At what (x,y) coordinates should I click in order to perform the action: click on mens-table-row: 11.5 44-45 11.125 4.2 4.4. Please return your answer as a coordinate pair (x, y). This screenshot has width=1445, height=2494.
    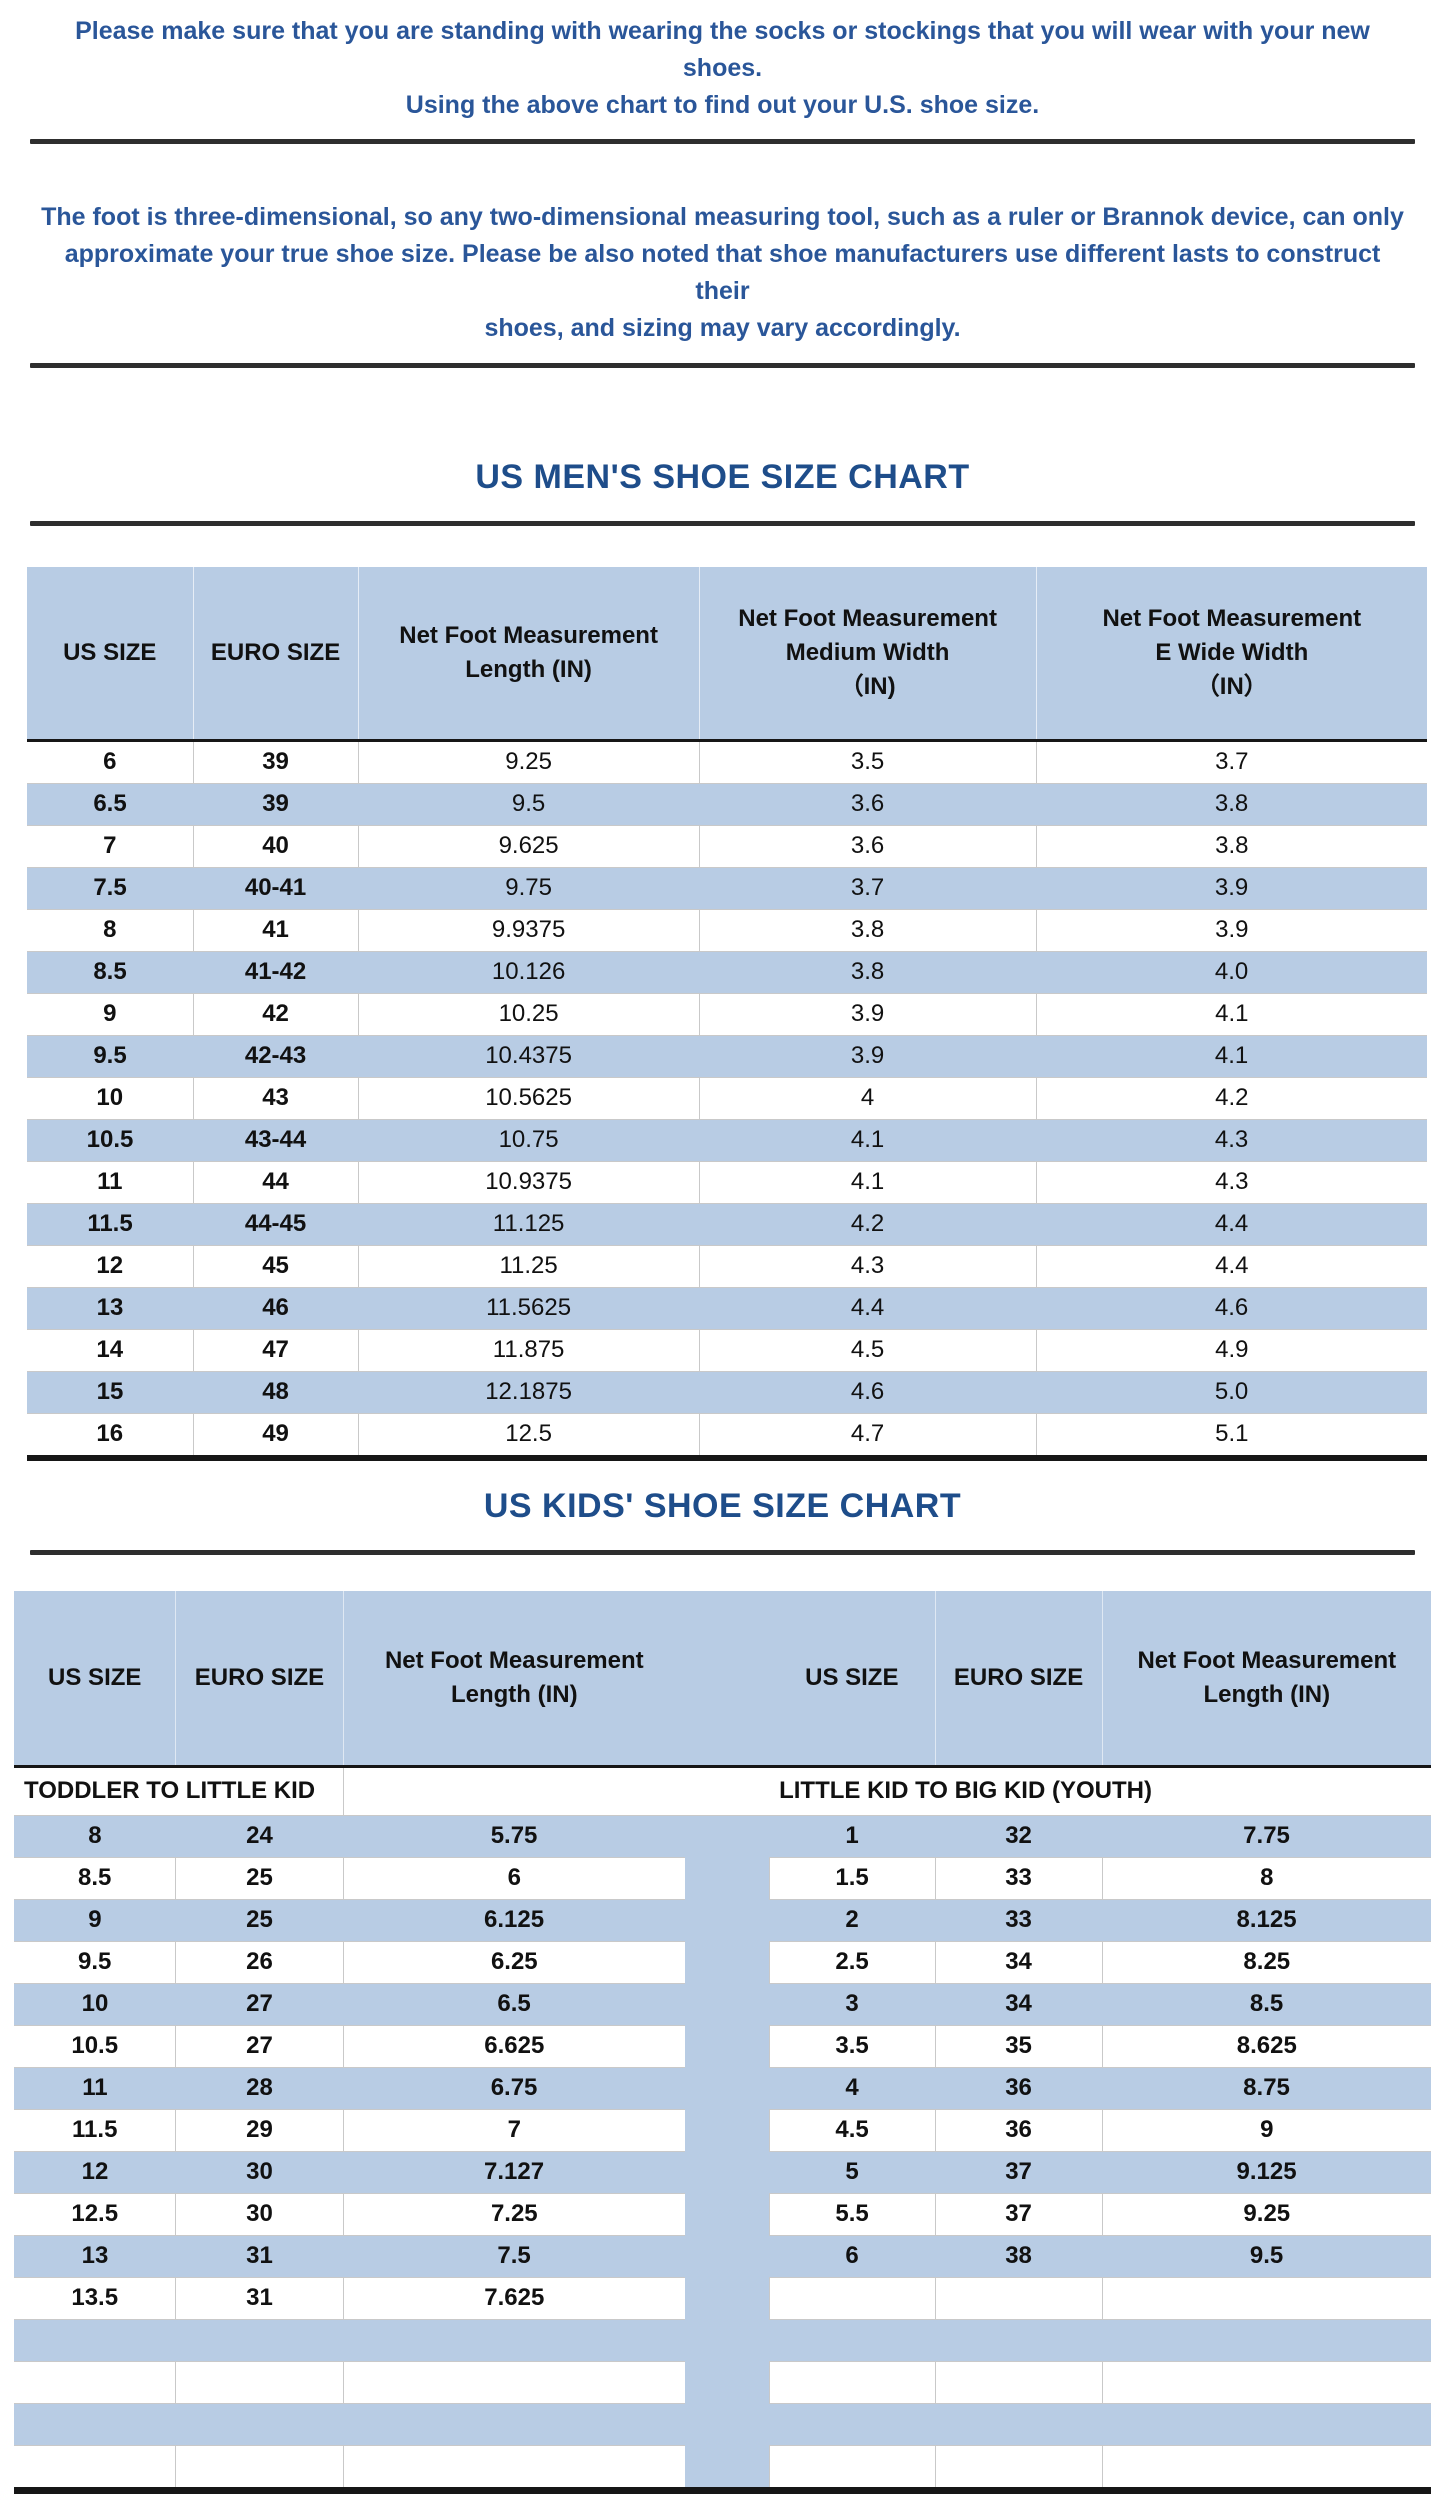
    Looking at the image, I should click on (727, 1224).